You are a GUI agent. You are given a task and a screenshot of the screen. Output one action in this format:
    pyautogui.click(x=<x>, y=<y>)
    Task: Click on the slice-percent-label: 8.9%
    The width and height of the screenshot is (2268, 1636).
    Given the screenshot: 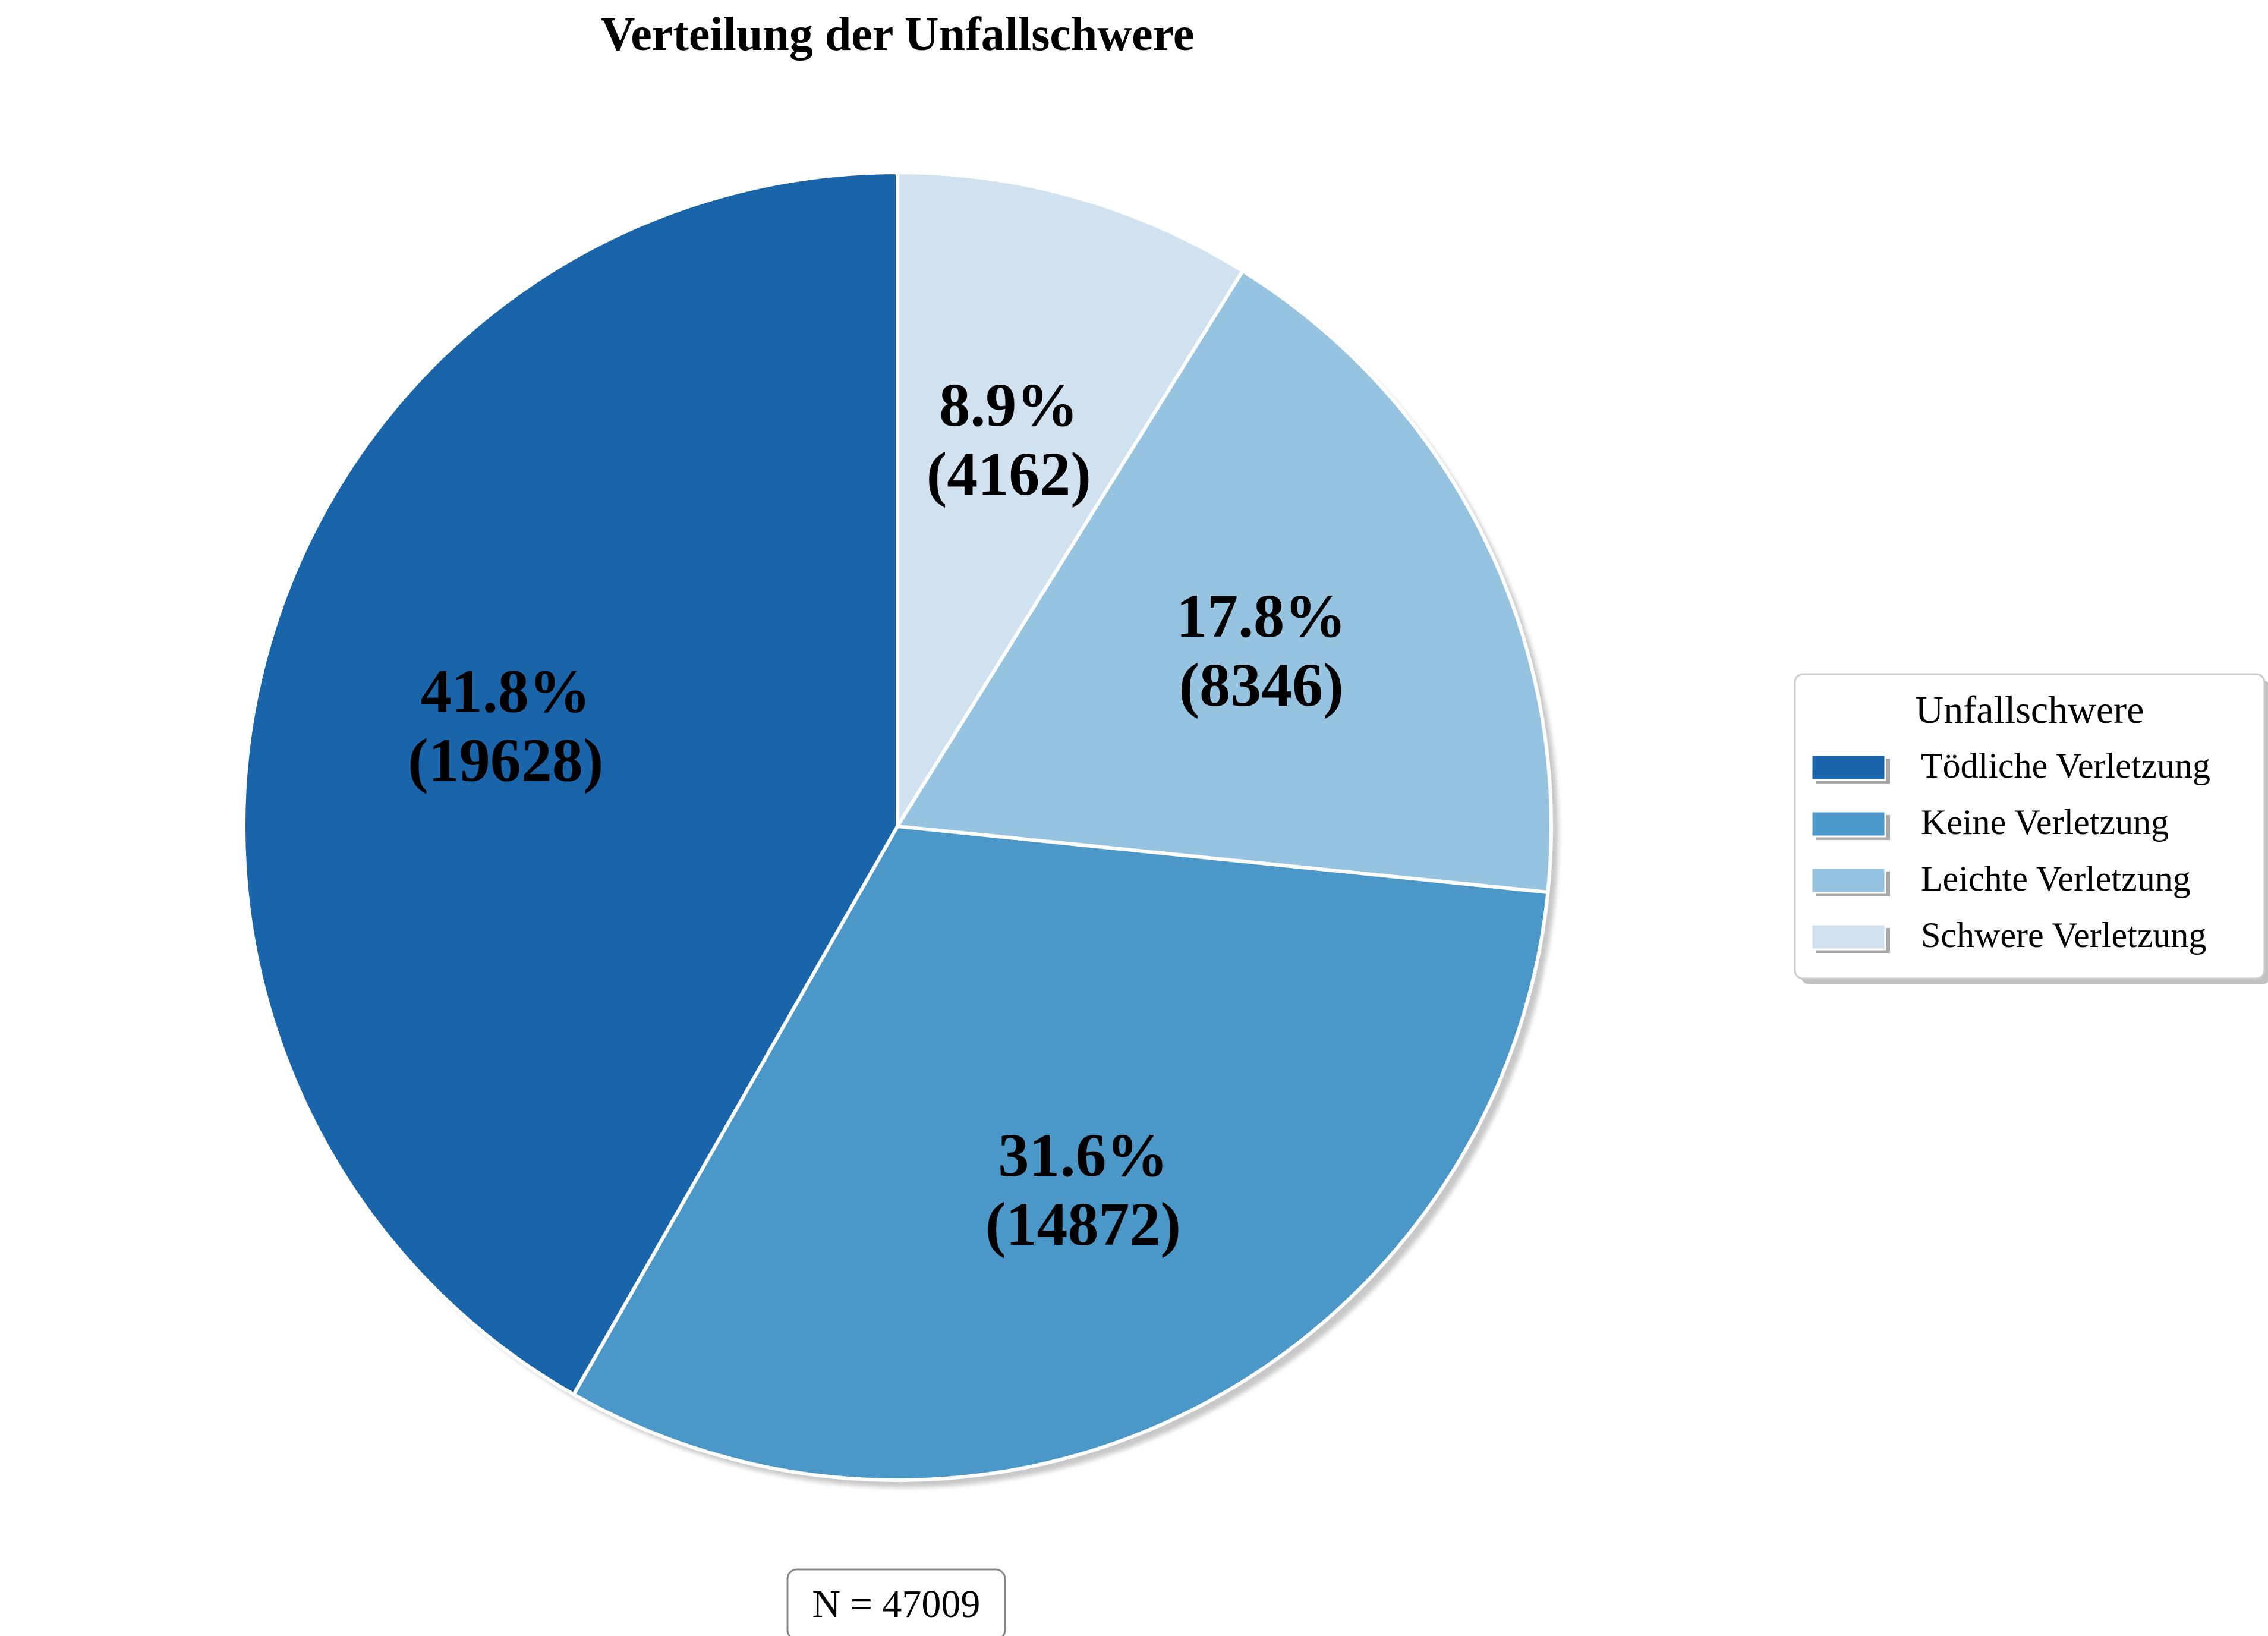 What is the action you would take?
    pyautogui.click(x=1008, y=405)
    